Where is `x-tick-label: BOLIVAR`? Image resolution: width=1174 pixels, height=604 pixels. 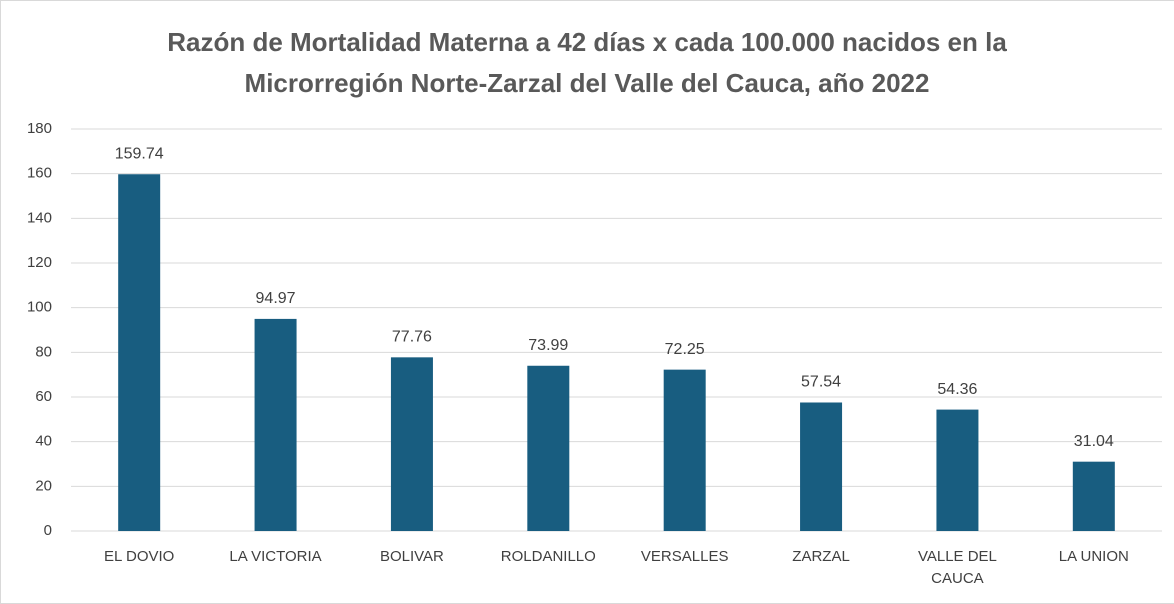 x-tick-label: BOLIVAR is located at coordinates (411, 556).